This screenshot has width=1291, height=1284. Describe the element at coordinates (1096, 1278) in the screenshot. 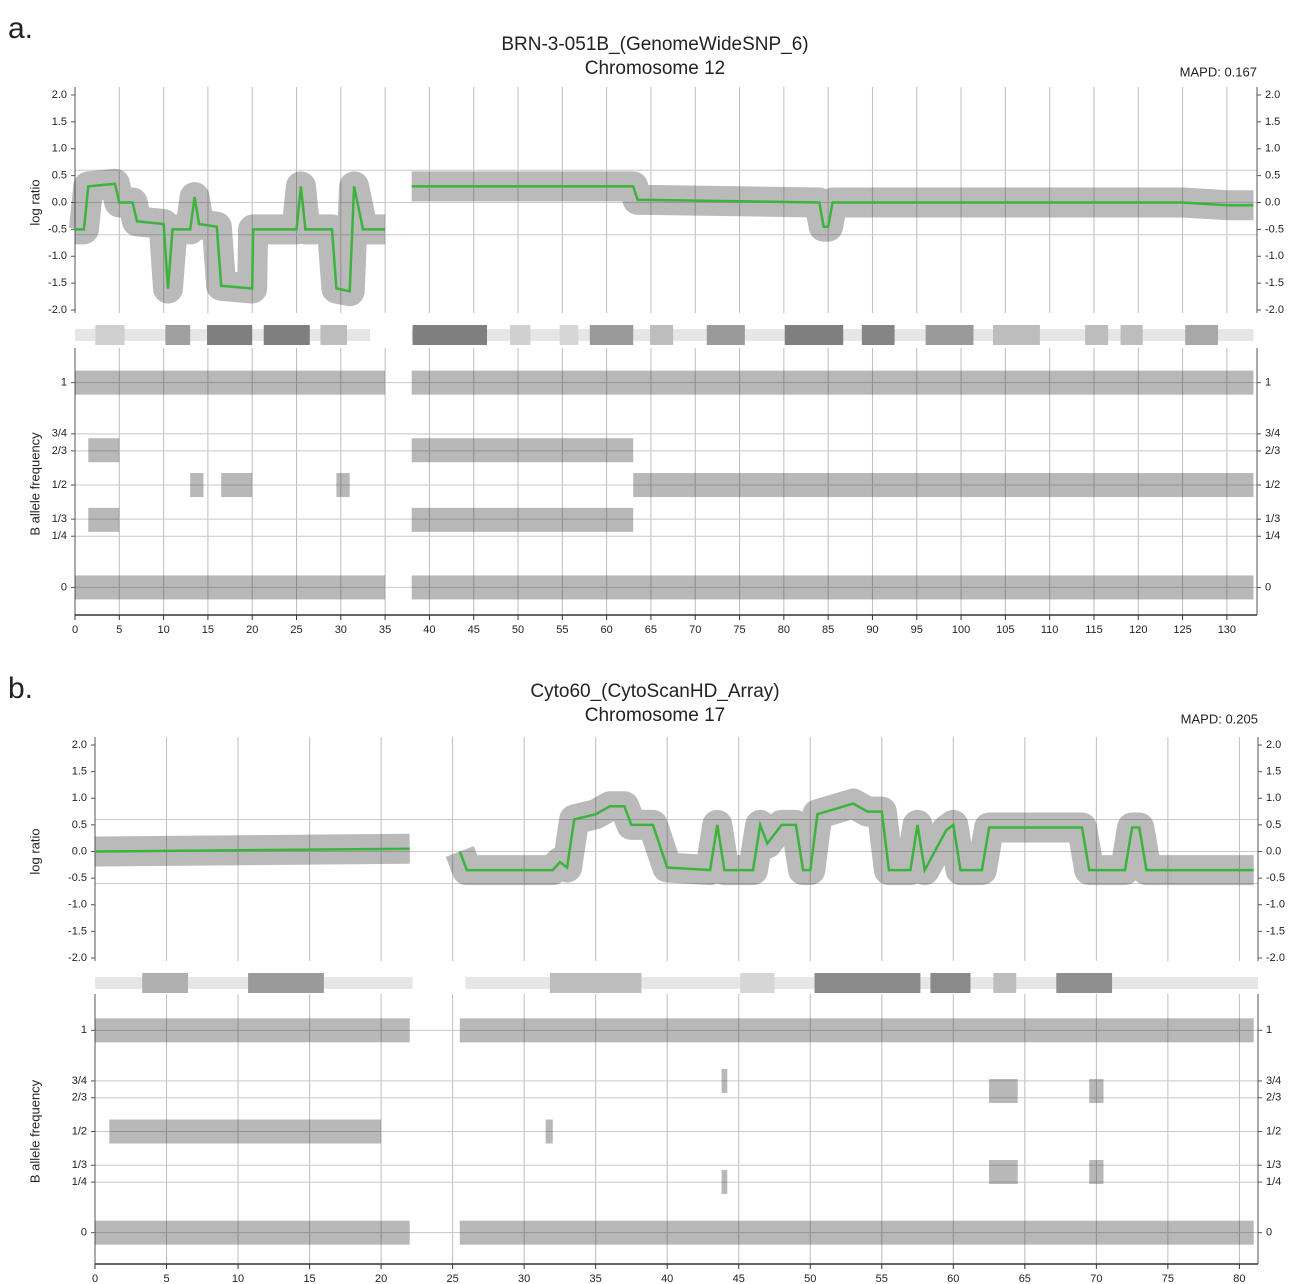

I see `x-tick-label: 70` at that location.